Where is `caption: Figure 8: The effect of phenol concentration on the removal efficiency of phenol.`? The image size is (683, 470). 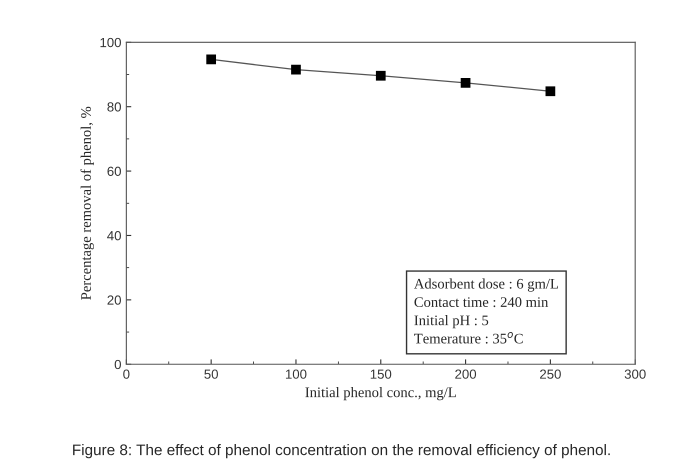 caption: Figure 8: The effect of phenol concentration on the removal efficiency of phenol. is located at coordinates (341, 451).